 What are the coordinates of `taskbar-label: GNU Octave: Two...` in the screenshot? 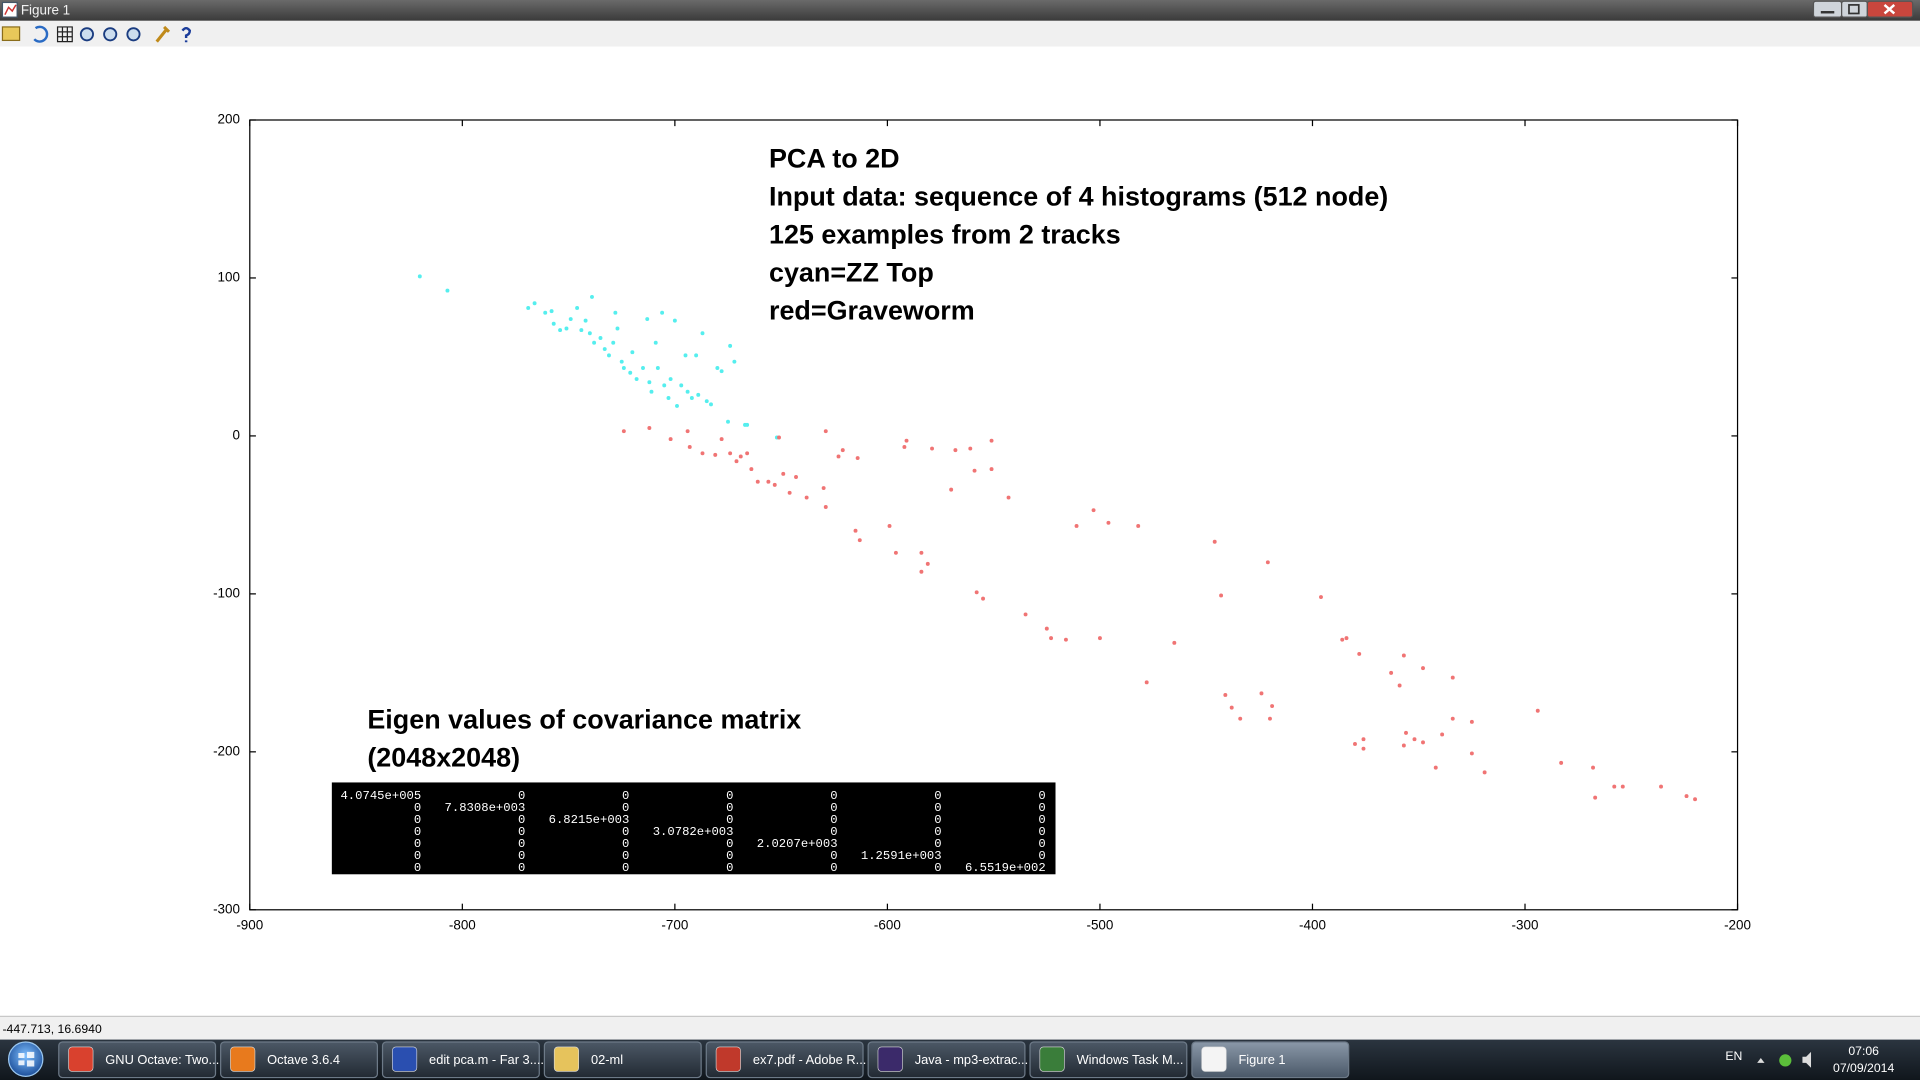 It's located at (162, 1059).